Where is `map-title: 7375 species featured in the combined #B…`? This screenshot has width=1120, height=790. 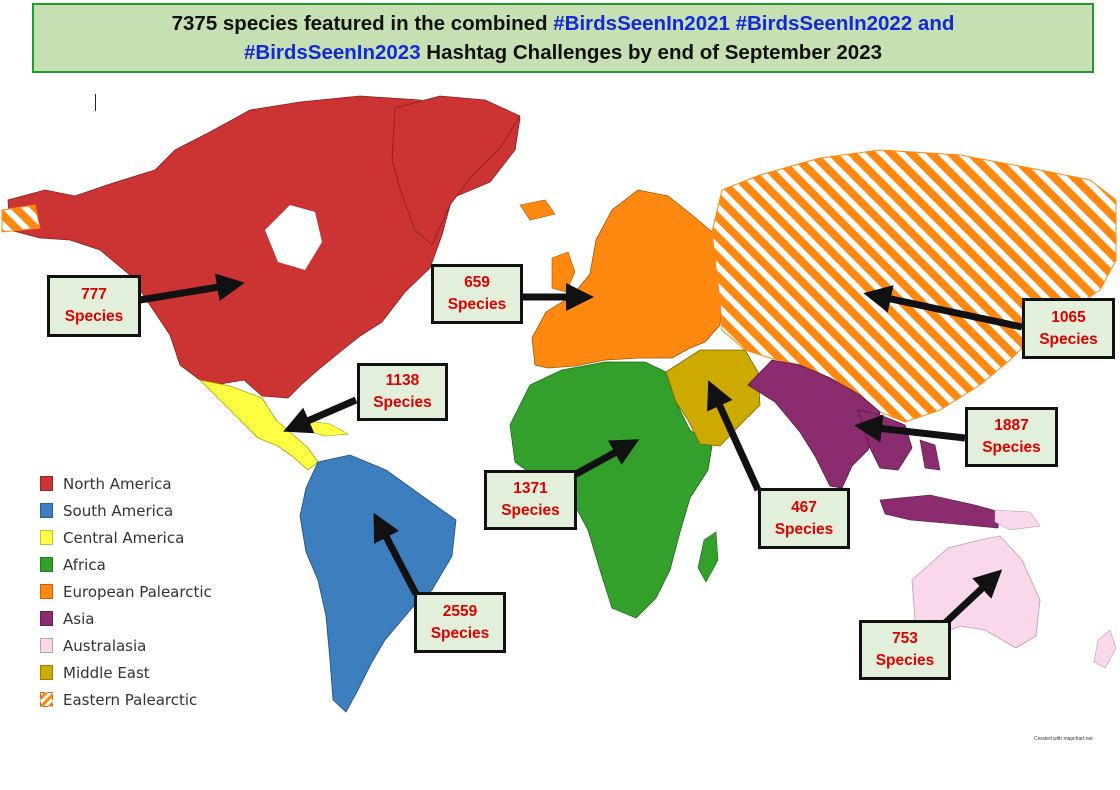 map-title: 7375 species featured in the combined #B… is located at coordinates (563, 38).